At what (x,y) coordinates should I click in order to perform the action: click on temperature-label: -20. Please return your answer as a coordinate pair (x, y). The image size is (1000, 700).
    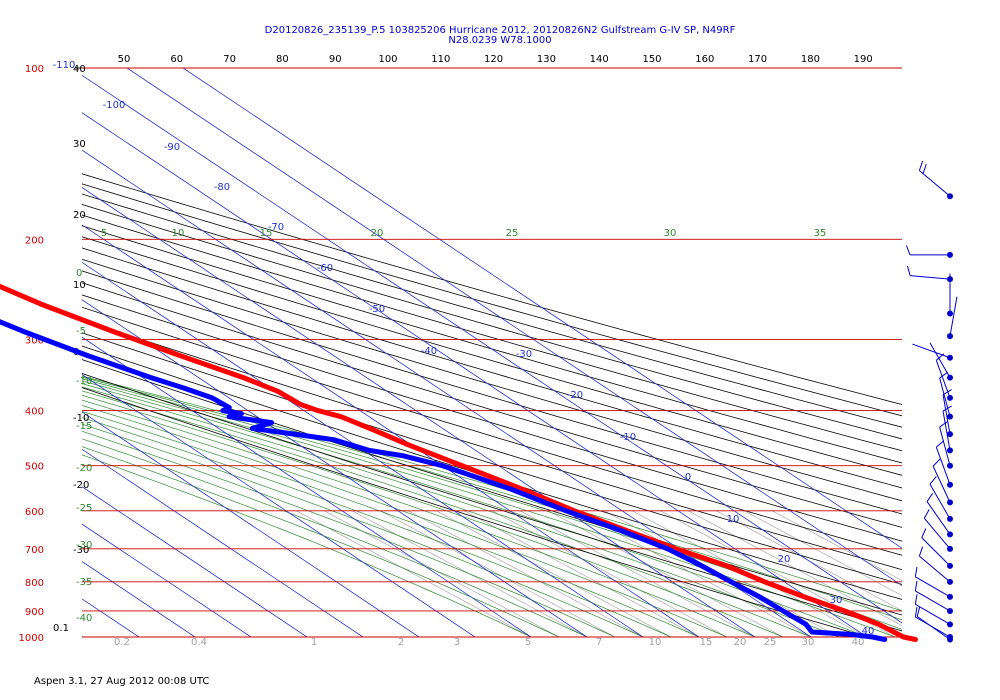
    Looking at the image, I should click on (575, 395).